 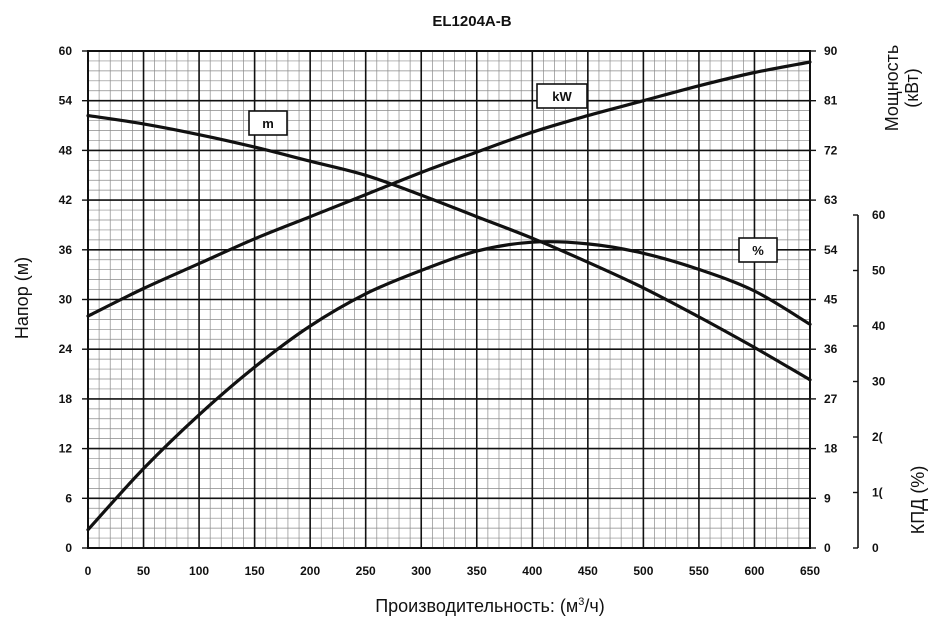 I want to click on head-axis-label: Напор (м), so click(x=22, y=298).